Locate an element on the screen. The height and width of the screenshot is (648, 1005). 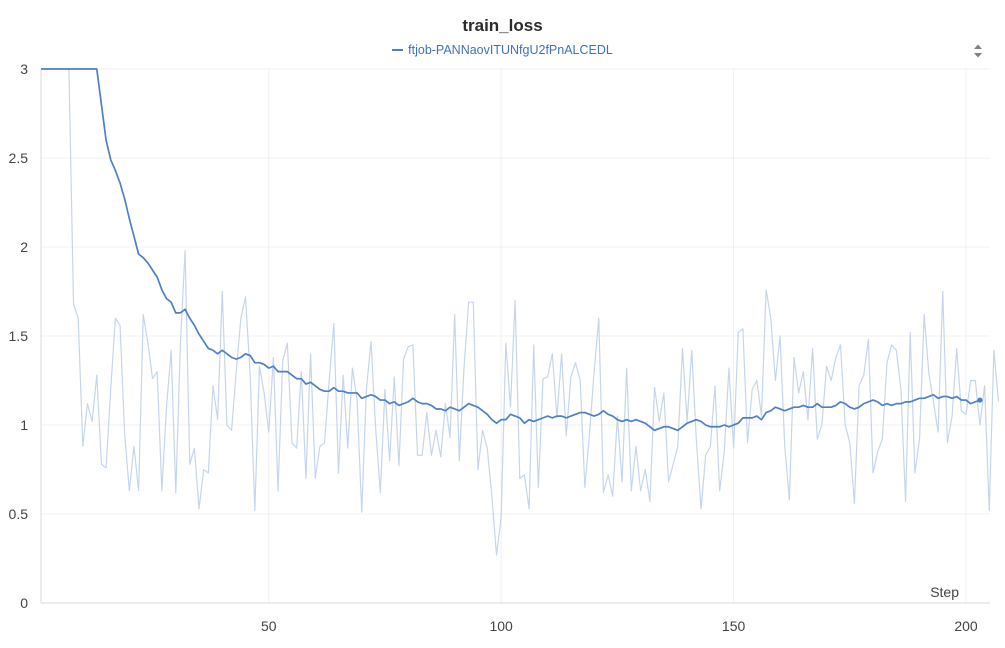
y-tick-label: 2 is located at coordinates (24, 247).